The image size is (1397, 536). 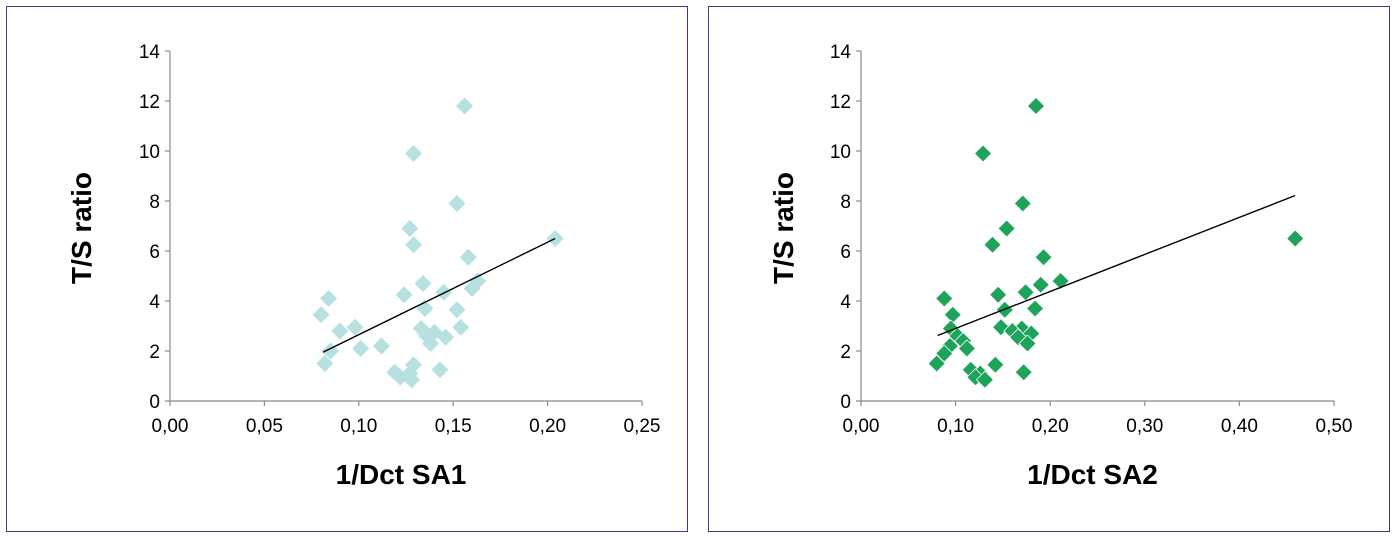 I want to click on x-tick-label: 0,40, so click(x=1239, y=426).